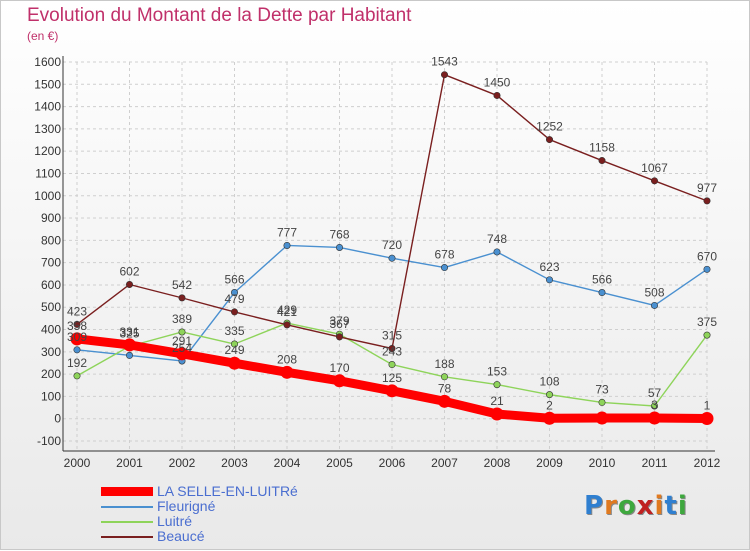 The width and height of the screenshot is (750, 551). What do you see at coordinates (77, 326) in the screenshot?
I see `value-label: 358` at bounding box center [77, 326].